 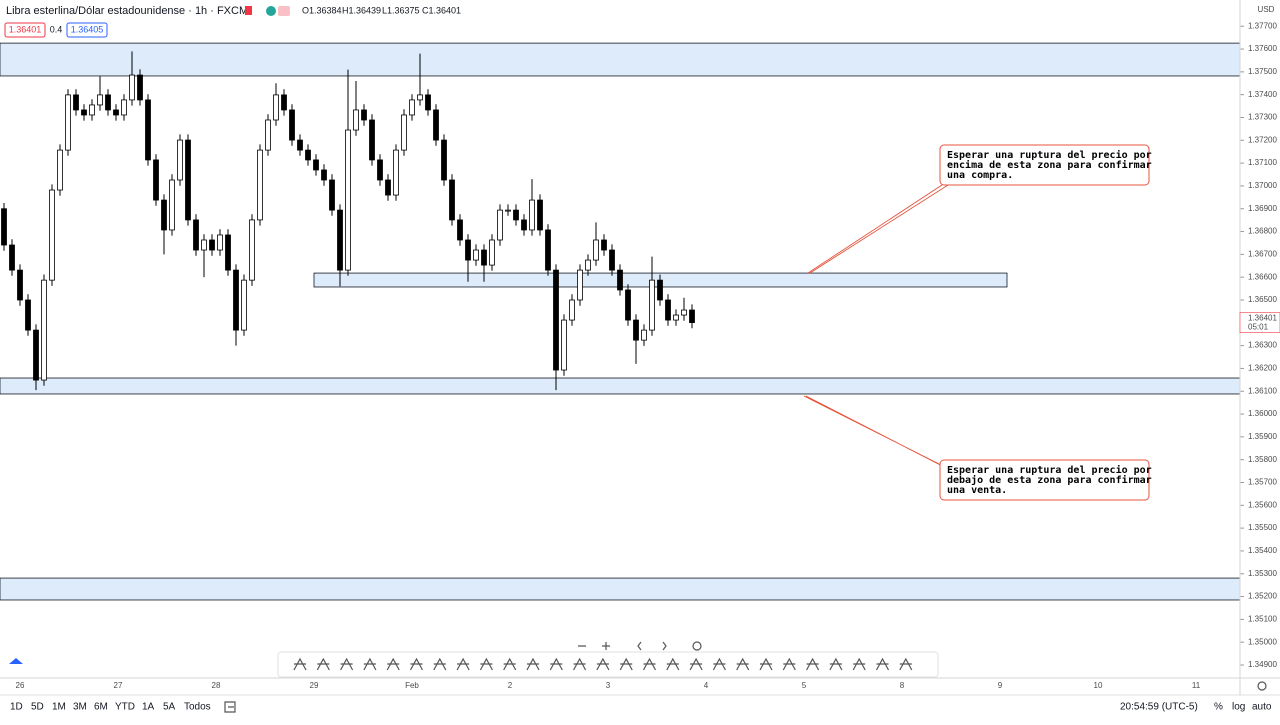 I want to click on range-button: 1M, so click(x=59, y=707).